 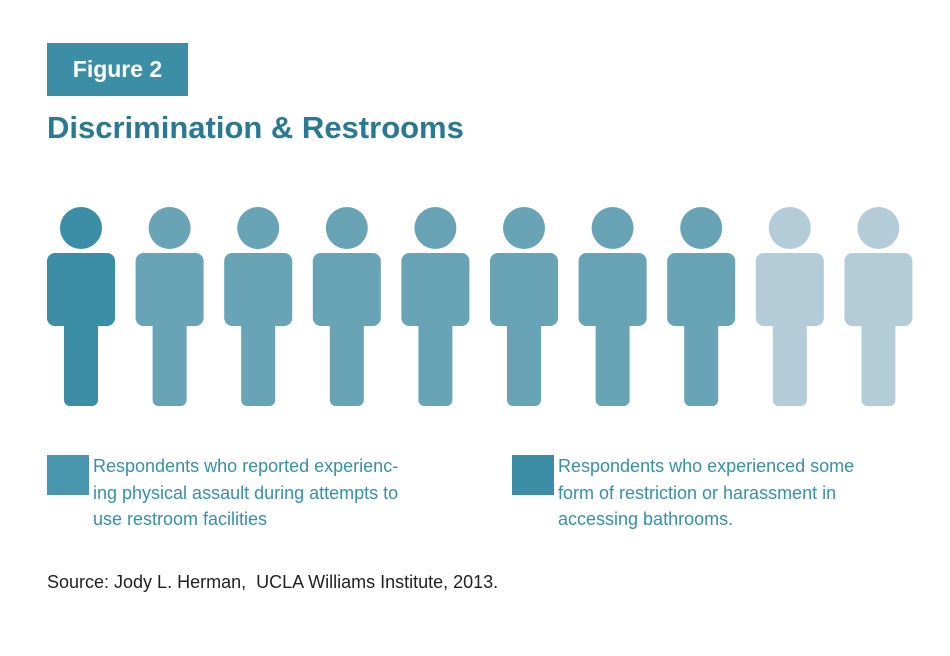 What do you see at coordinates (533, 475) in the screenshot?
I see `legend-swatch-restriction` at bounding box center [533, 475].